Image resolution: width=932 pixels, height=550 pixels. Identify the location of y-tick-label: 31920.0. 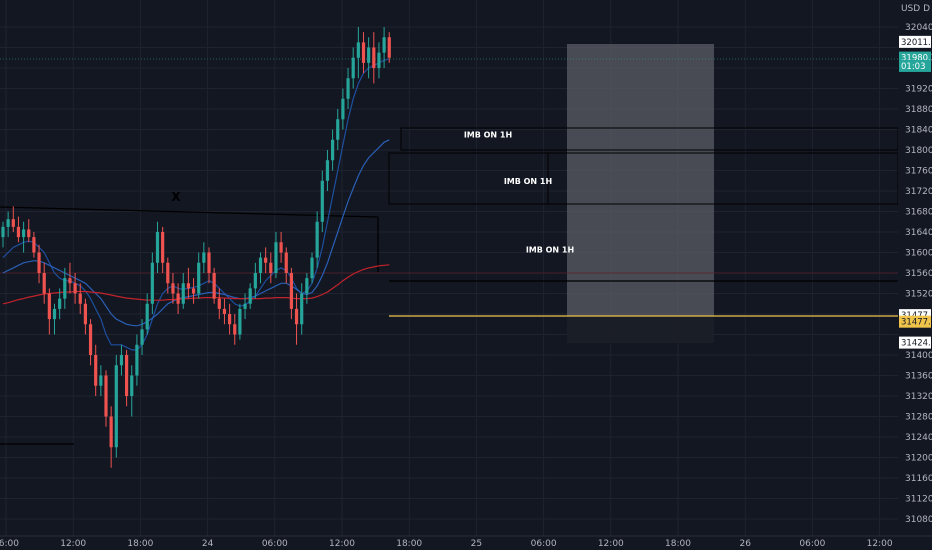
(918, 90).